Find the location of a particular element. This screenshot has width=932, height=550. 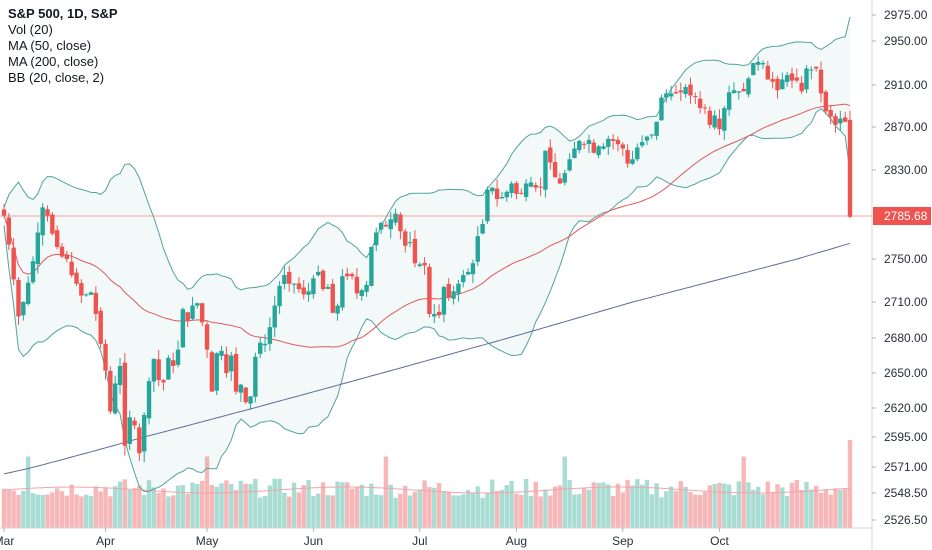

x-tick-label: Jun is located at coordinates (313, 541).